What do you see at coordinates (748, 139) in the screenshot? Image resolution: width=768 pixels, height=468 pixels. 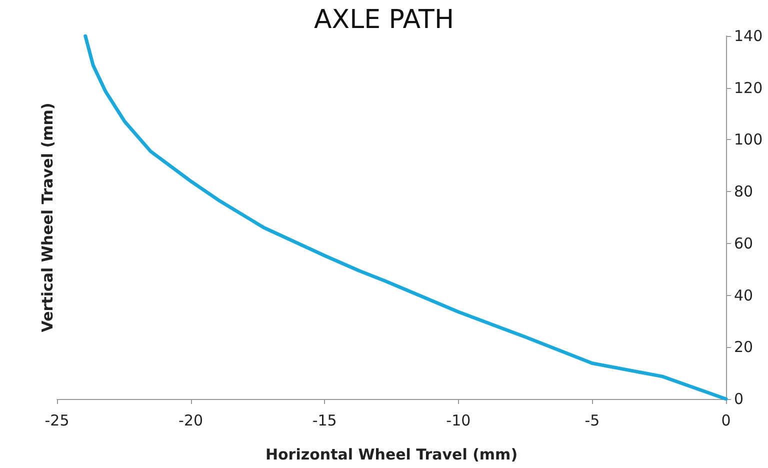 I see `y-tick-label: 100` at bounding box center [748, 139].